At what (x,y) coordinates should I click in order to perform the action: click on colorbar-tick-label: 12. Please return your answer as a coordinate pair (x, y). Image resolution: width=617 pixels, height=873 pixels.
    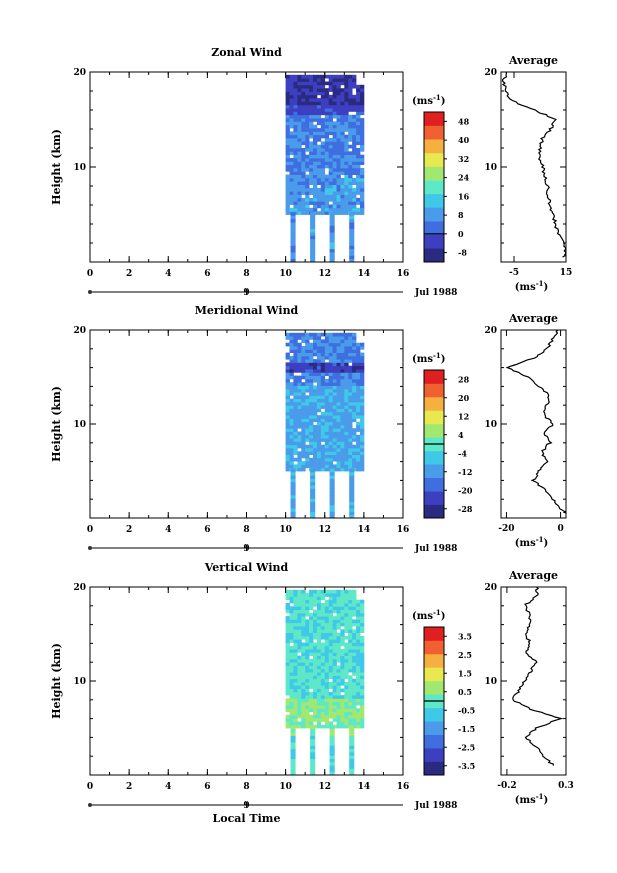
    Looking at the image, I should click on (463, 416).